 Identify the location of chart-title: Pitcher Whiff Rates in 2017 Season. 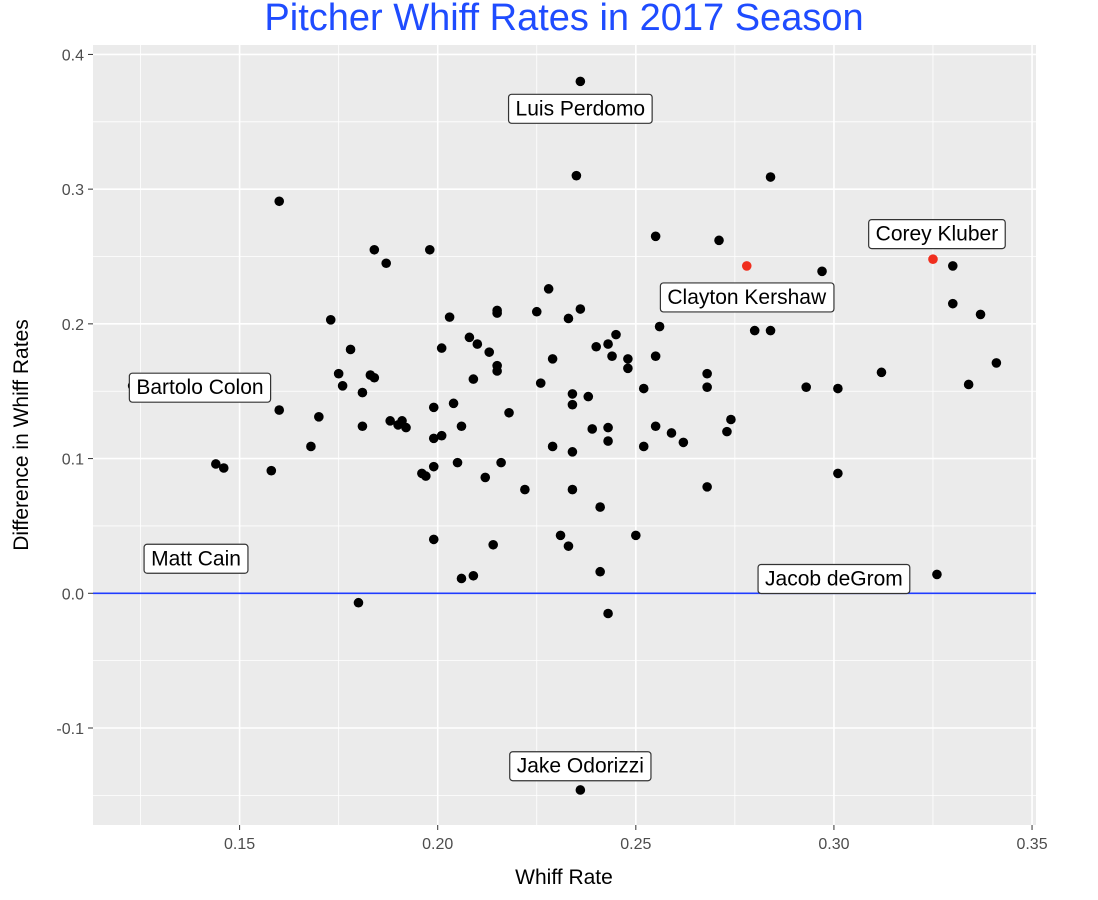
(563, 19).